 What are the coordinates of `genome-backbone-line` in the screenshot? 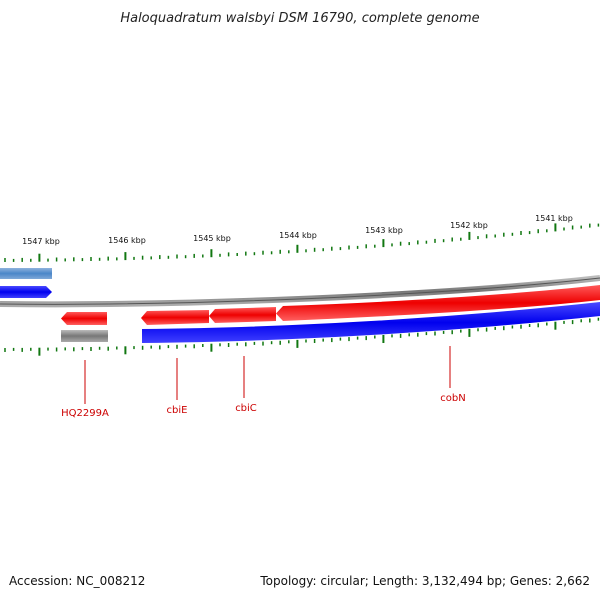 It's located at (300, 291).